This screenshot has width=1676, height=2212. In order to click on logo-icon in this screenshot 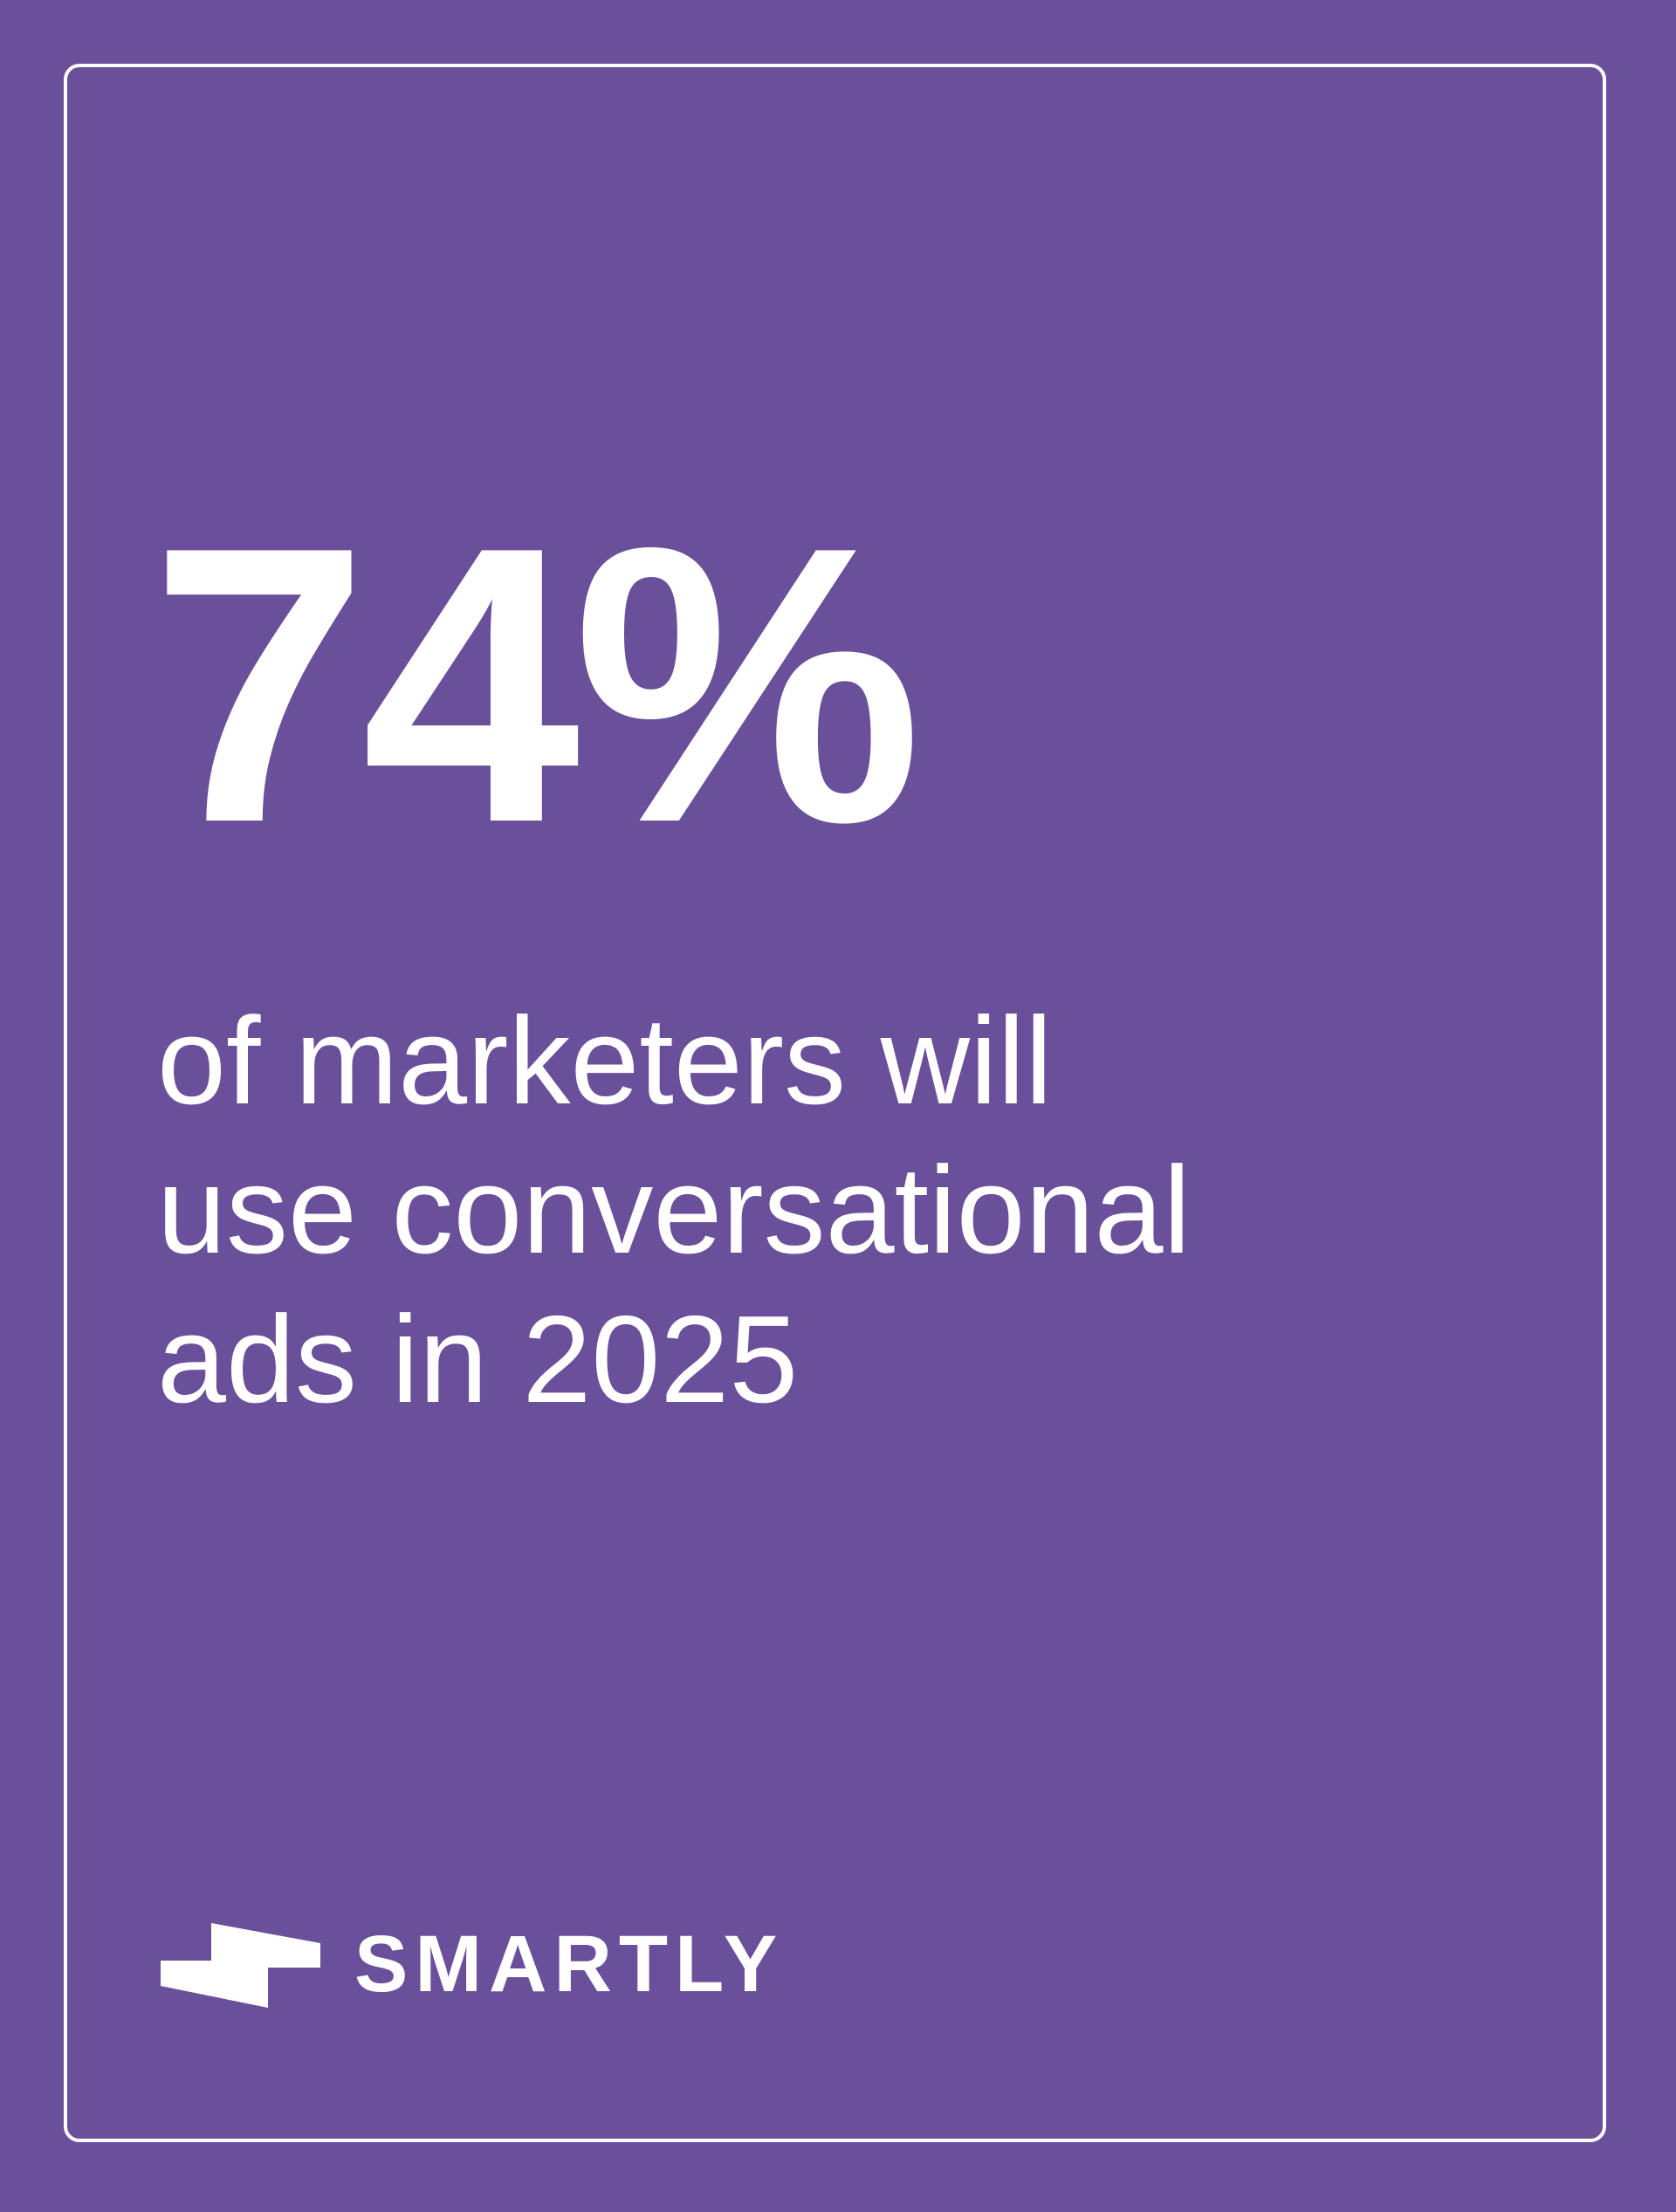, I will do `click(241, 1966)`.